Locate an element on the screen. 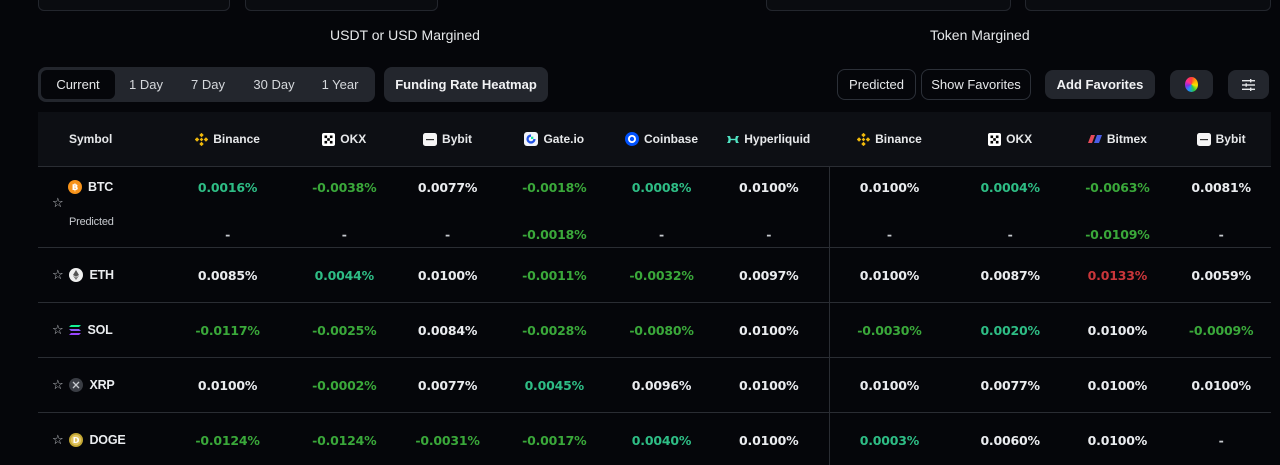 The width and height of the screenshot is (1280, 465). rate-cell: 0.0008% - is located at coordinates (662, 207).